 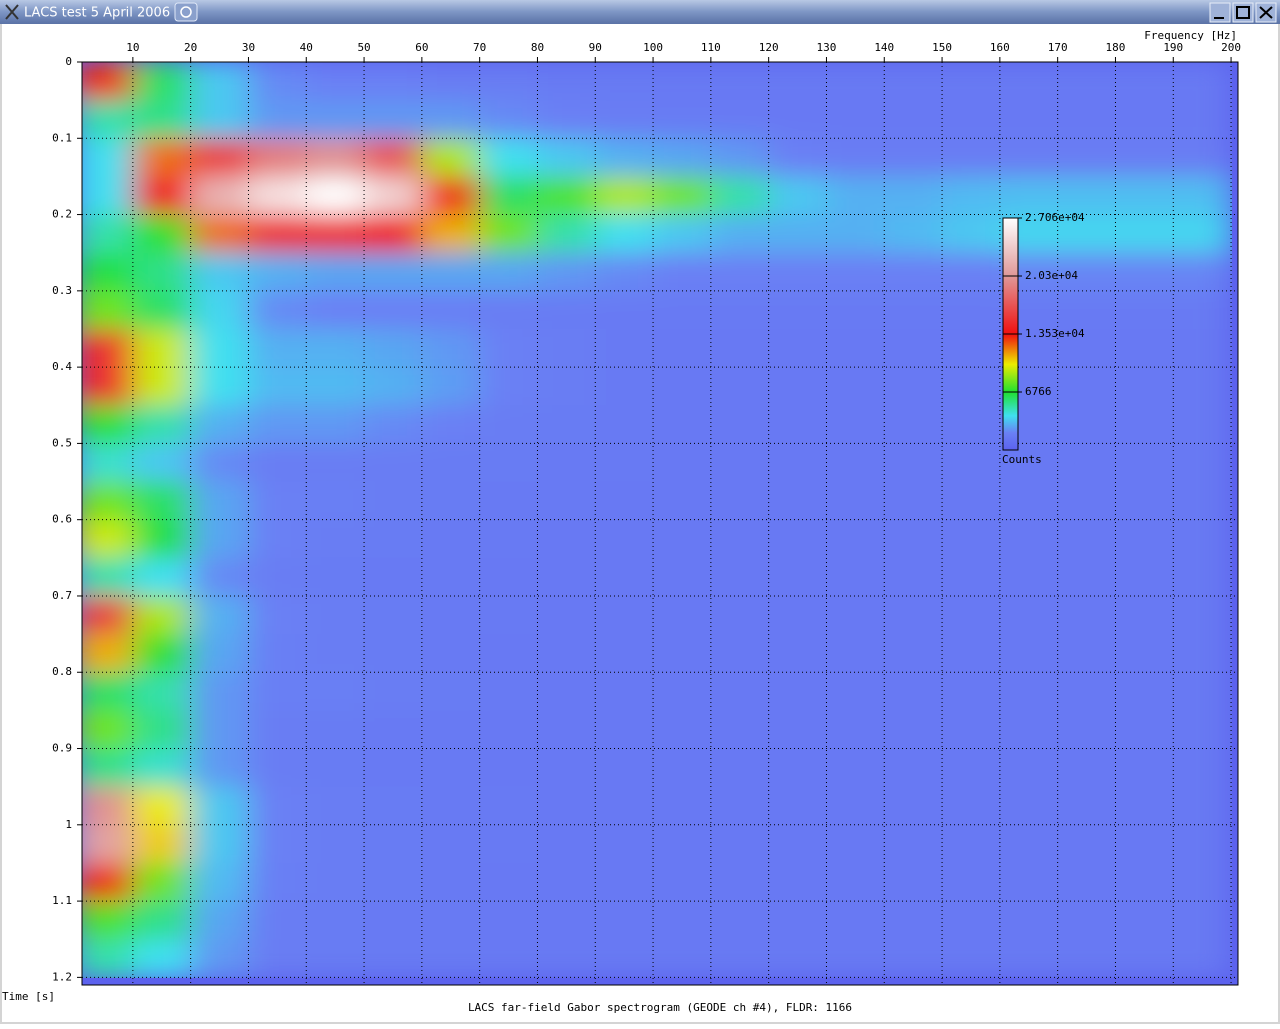 What do you see at coordinates (769, 47) in the screenshot?
I see `x-tick-label: 120` at bounding box center [769, 47].